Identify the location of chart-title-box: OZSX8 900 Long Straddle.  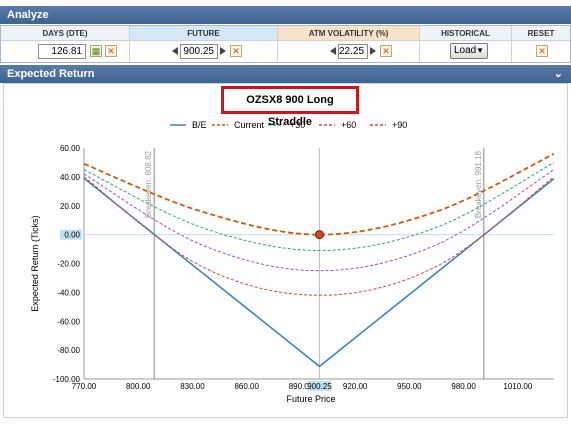
(290, 107).